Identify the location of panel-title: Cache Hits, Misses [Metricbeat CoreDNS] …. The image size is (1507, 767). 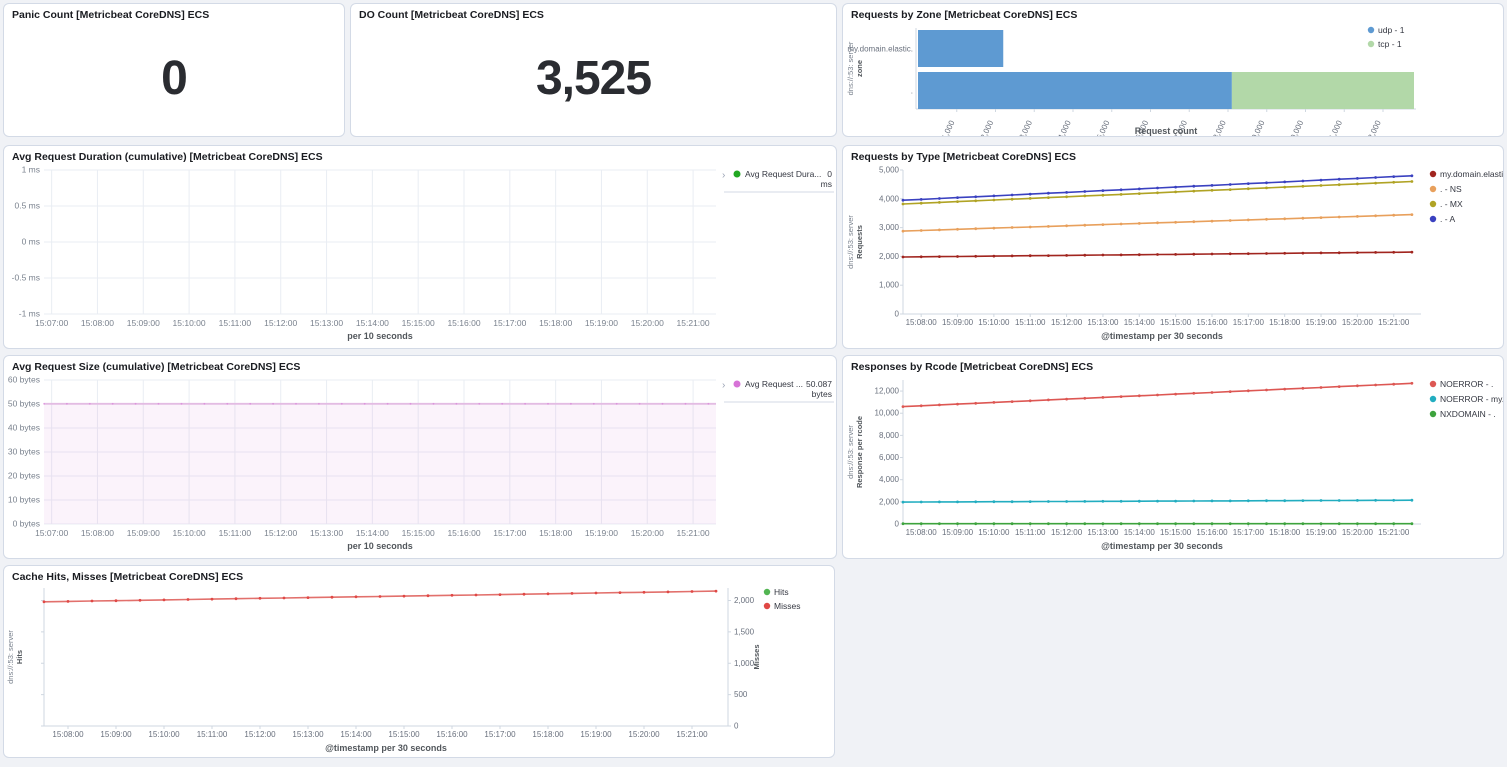
(128, 577).